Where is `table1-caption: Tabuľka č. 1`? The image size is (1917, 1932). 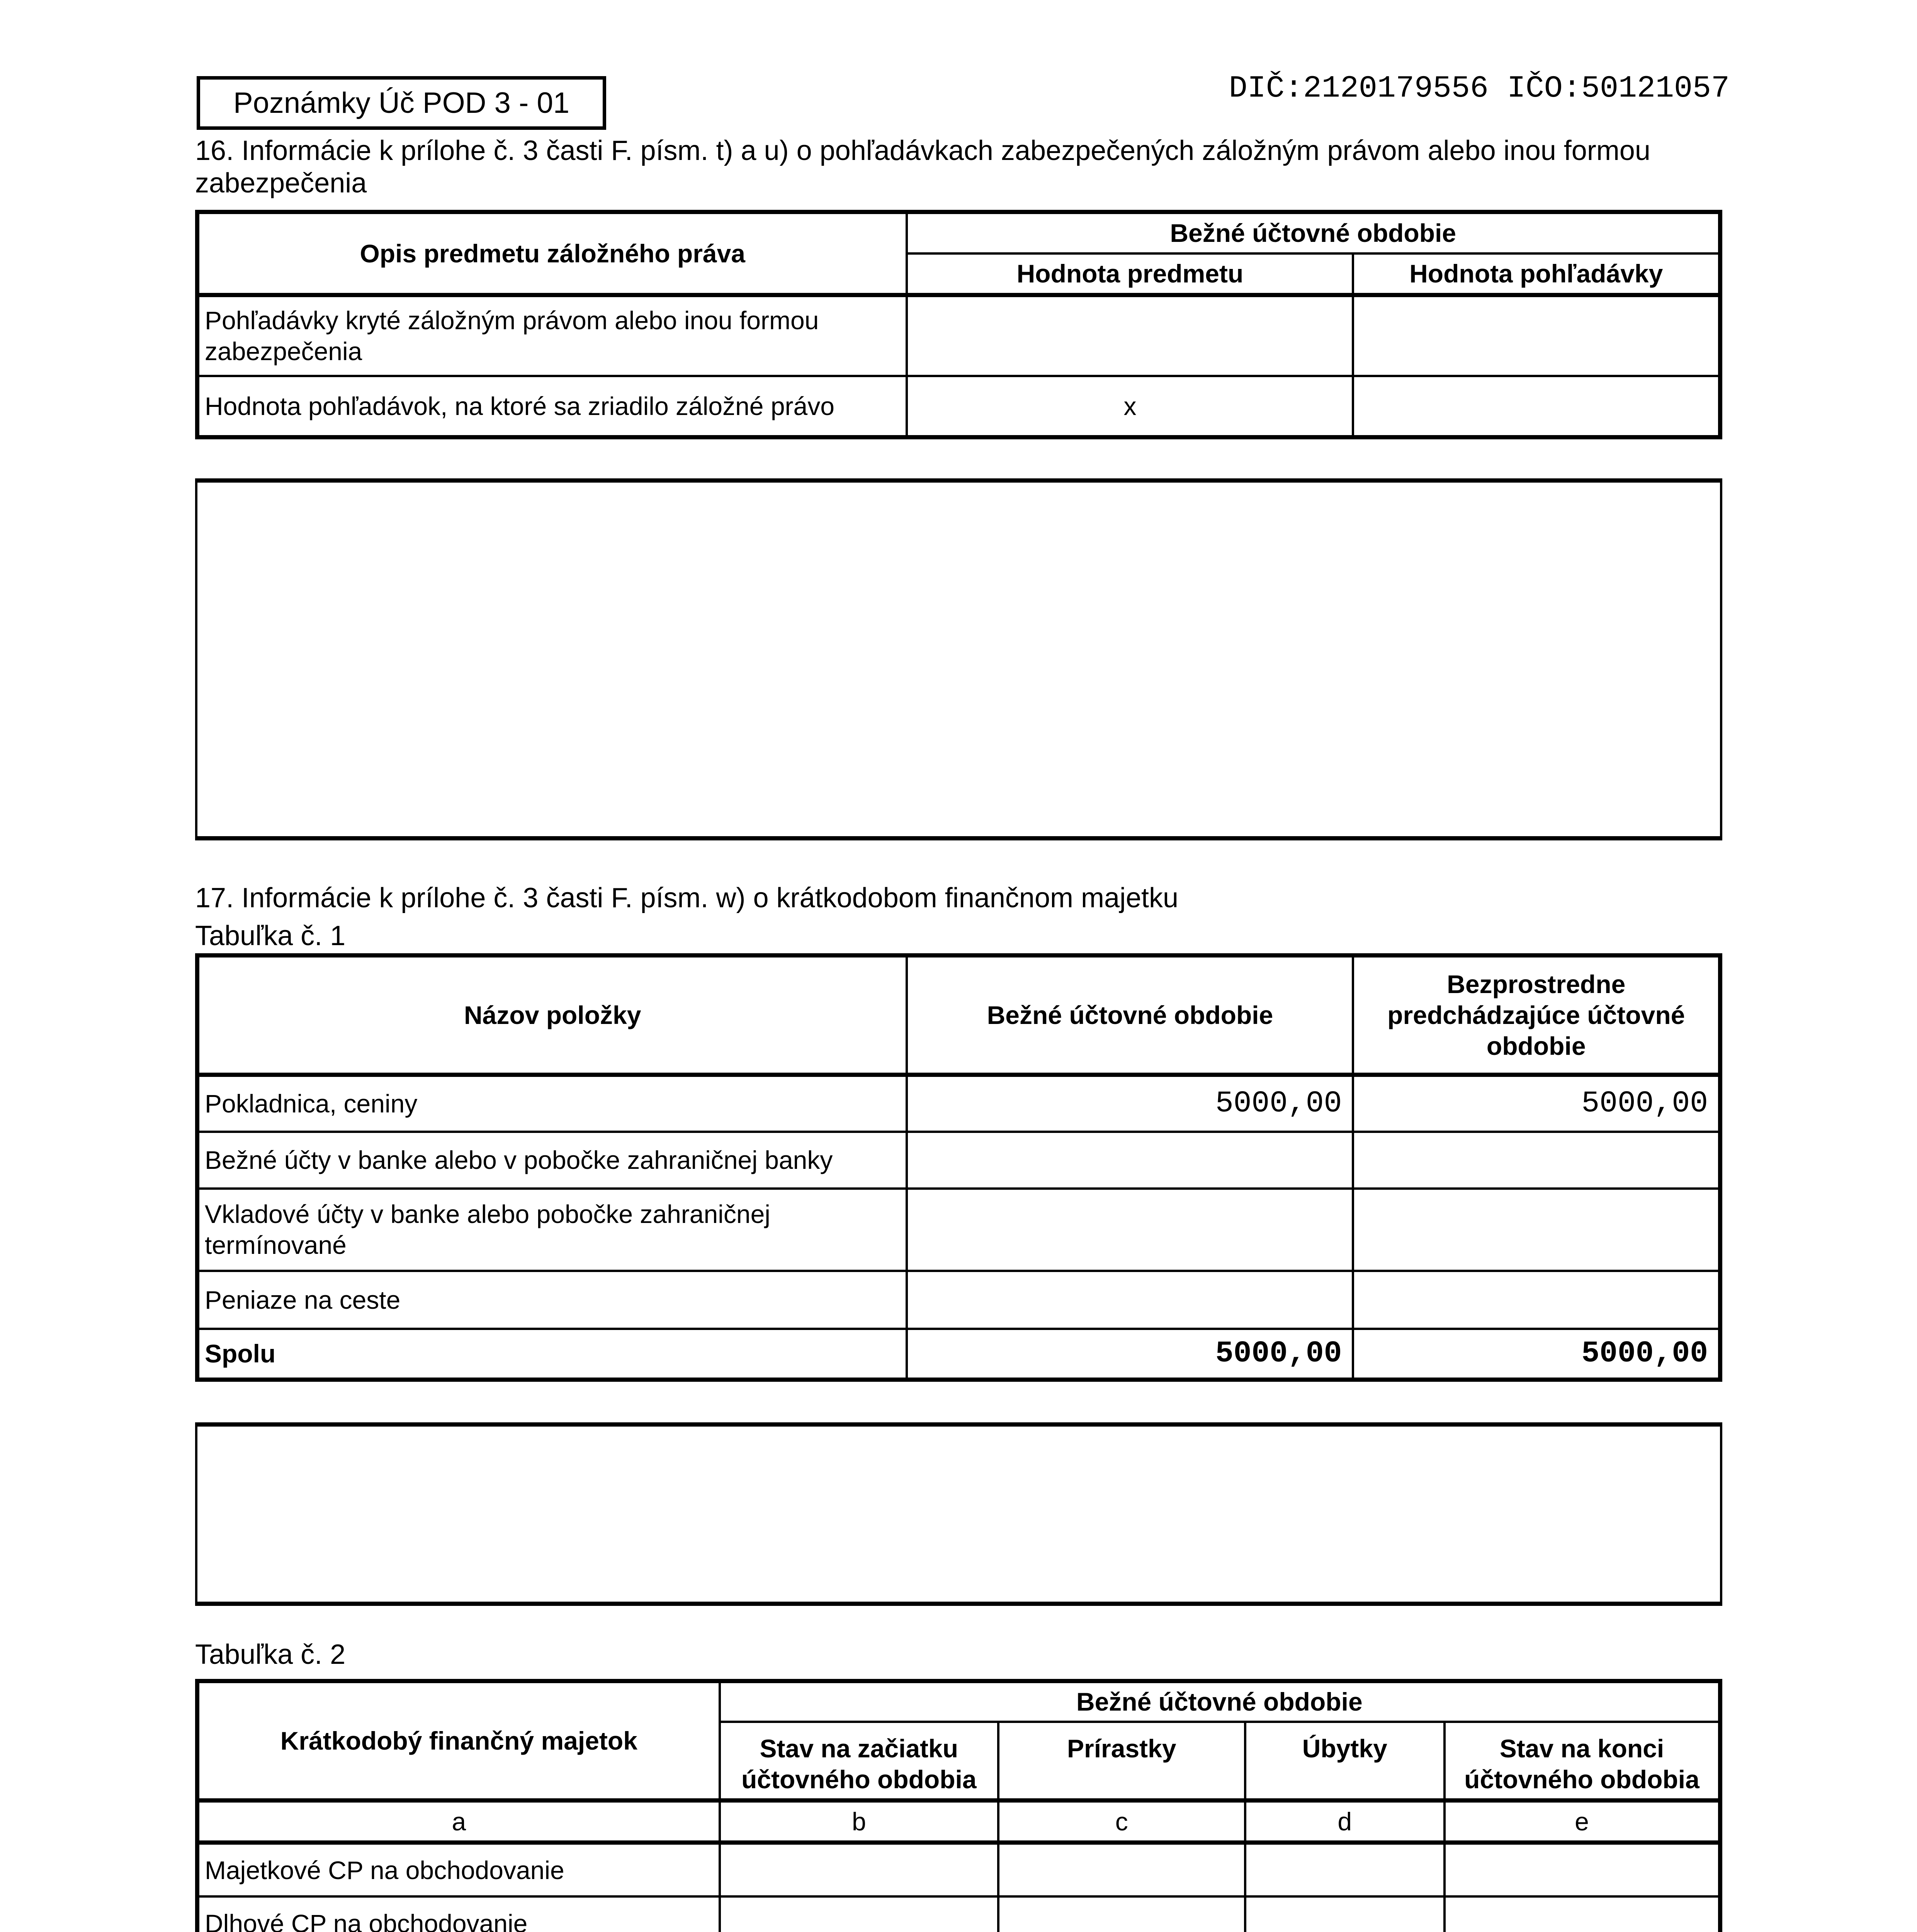
table1-caption: Tabuľka č. 1 is located at coordinates (271, 935).